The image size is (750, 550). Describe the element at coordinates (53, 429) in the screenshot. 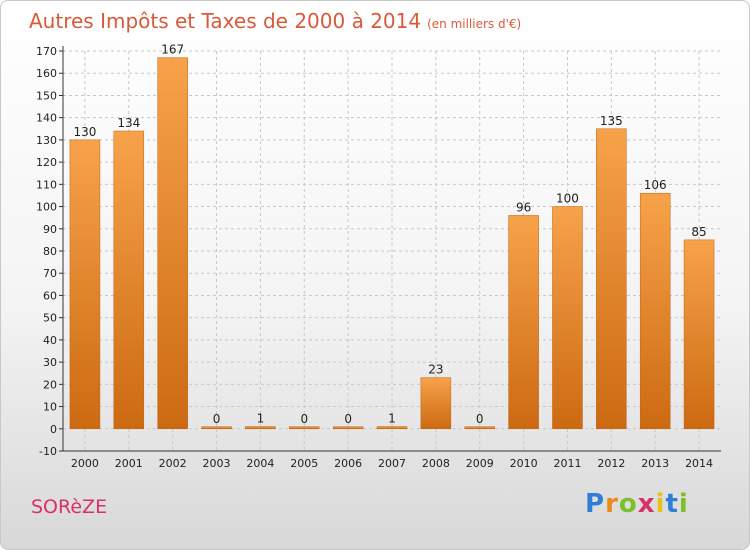

I see `y-tick-label: 0` at that location.